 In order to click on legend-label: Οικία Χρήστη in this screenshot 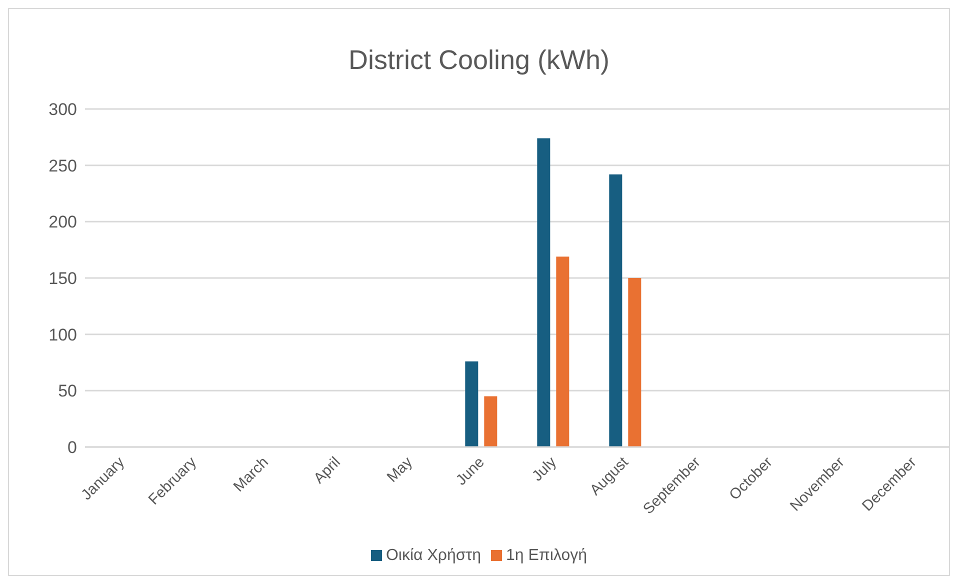, I will do `click(433, 555)`.